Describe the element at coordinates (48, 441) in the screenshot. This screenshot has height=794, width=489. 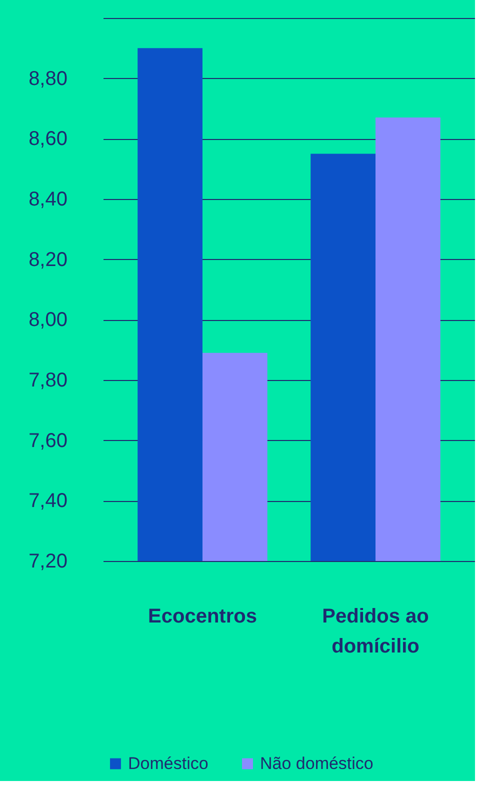
I see `y-tick-label: 7,60` at that location.